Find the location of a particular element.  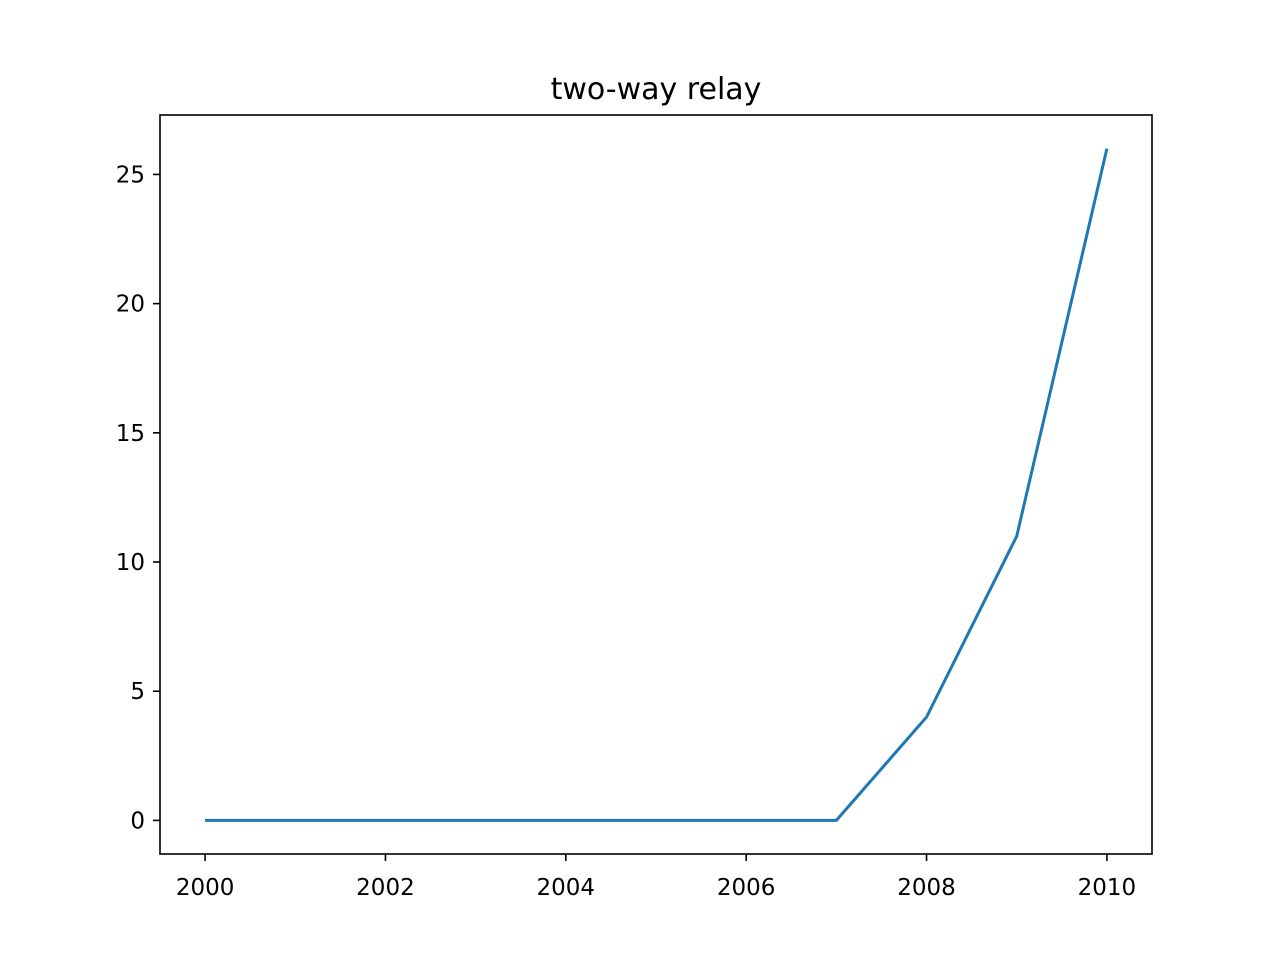

y-tick-label-15: 15 is located at coordinates (130, 434).